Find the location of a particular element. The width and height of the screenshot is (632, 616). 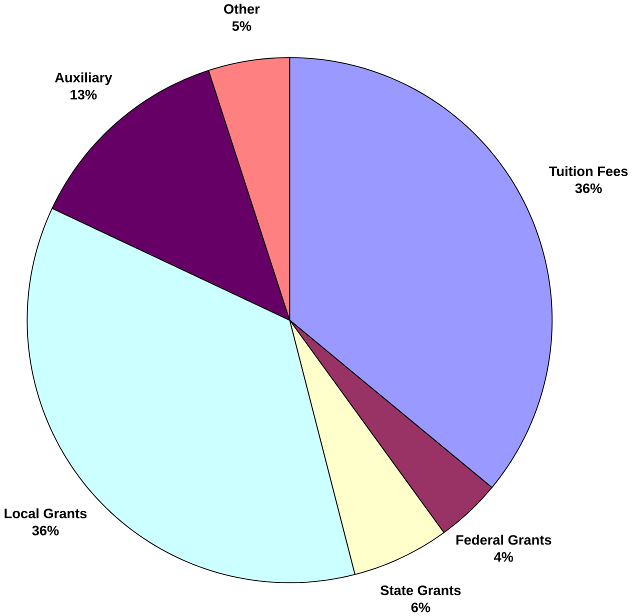

data-label: 4% is located at coordinates (504, 557).